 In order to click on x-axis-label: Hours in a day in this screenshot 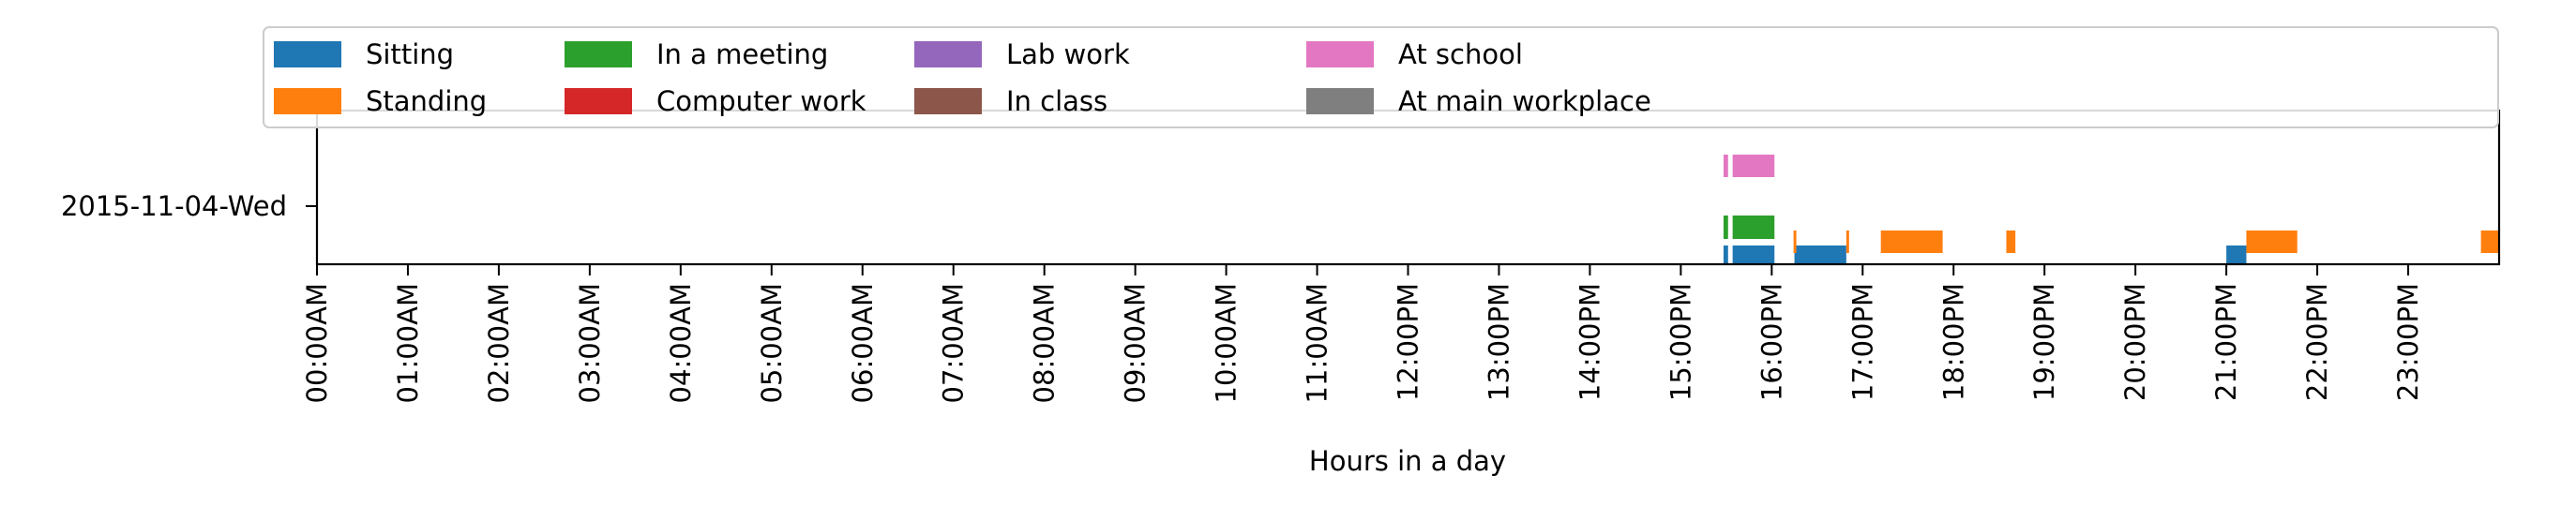, I will do `click(1407, 461)`.